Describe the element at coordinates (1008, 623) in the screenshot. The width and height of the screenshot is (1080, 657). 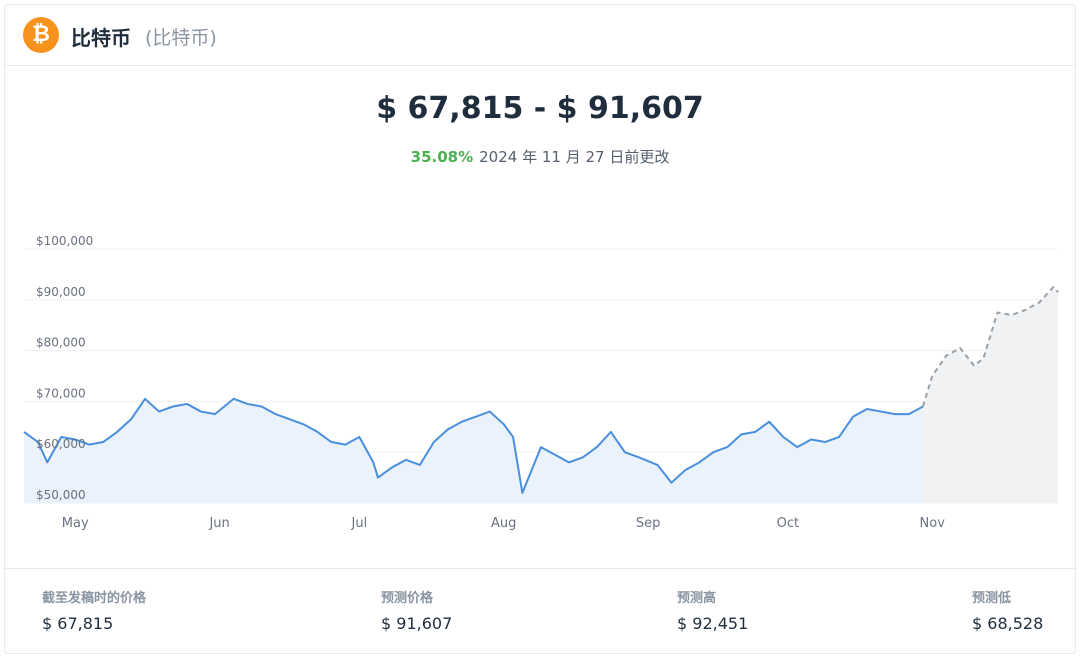
I see `stat-value: $ 68,528` at that location.